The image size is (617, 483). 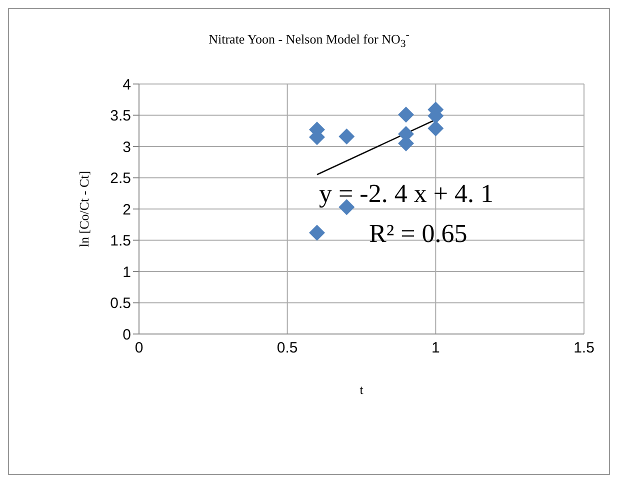 What do you see at coordinates (435, 348) in the screenshot?
I see `x-tick-label: 1` at bounding box center [435, 348].